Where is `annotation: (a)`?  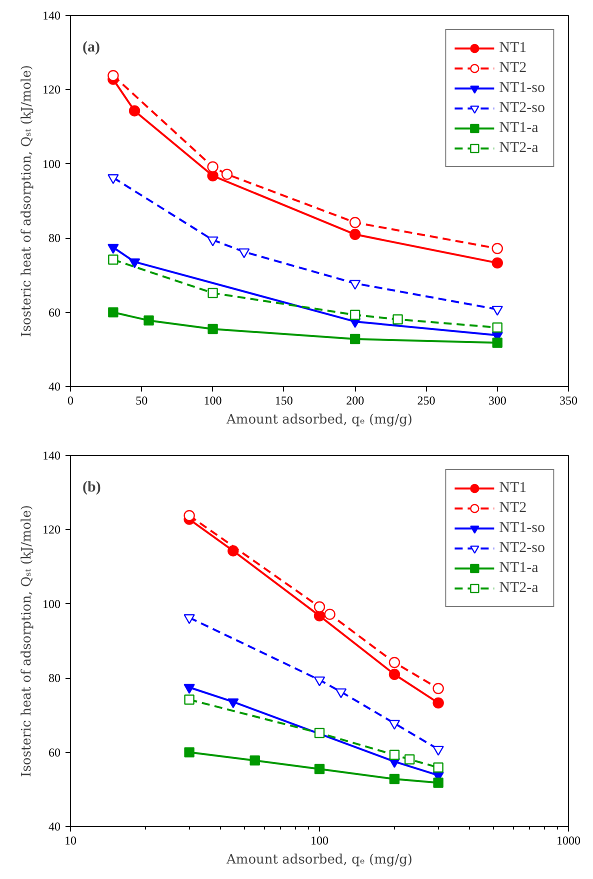 annotation: (a) is located at coordinates (91, 48).